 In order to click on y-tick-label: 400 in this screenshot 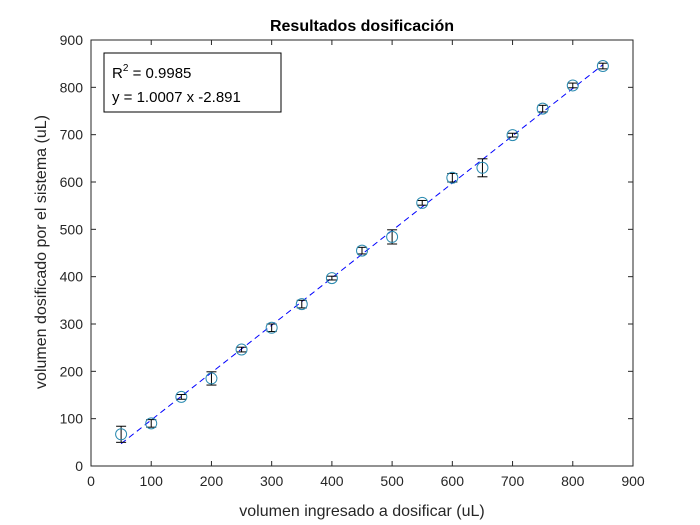, I will do `click(72, 277)`.